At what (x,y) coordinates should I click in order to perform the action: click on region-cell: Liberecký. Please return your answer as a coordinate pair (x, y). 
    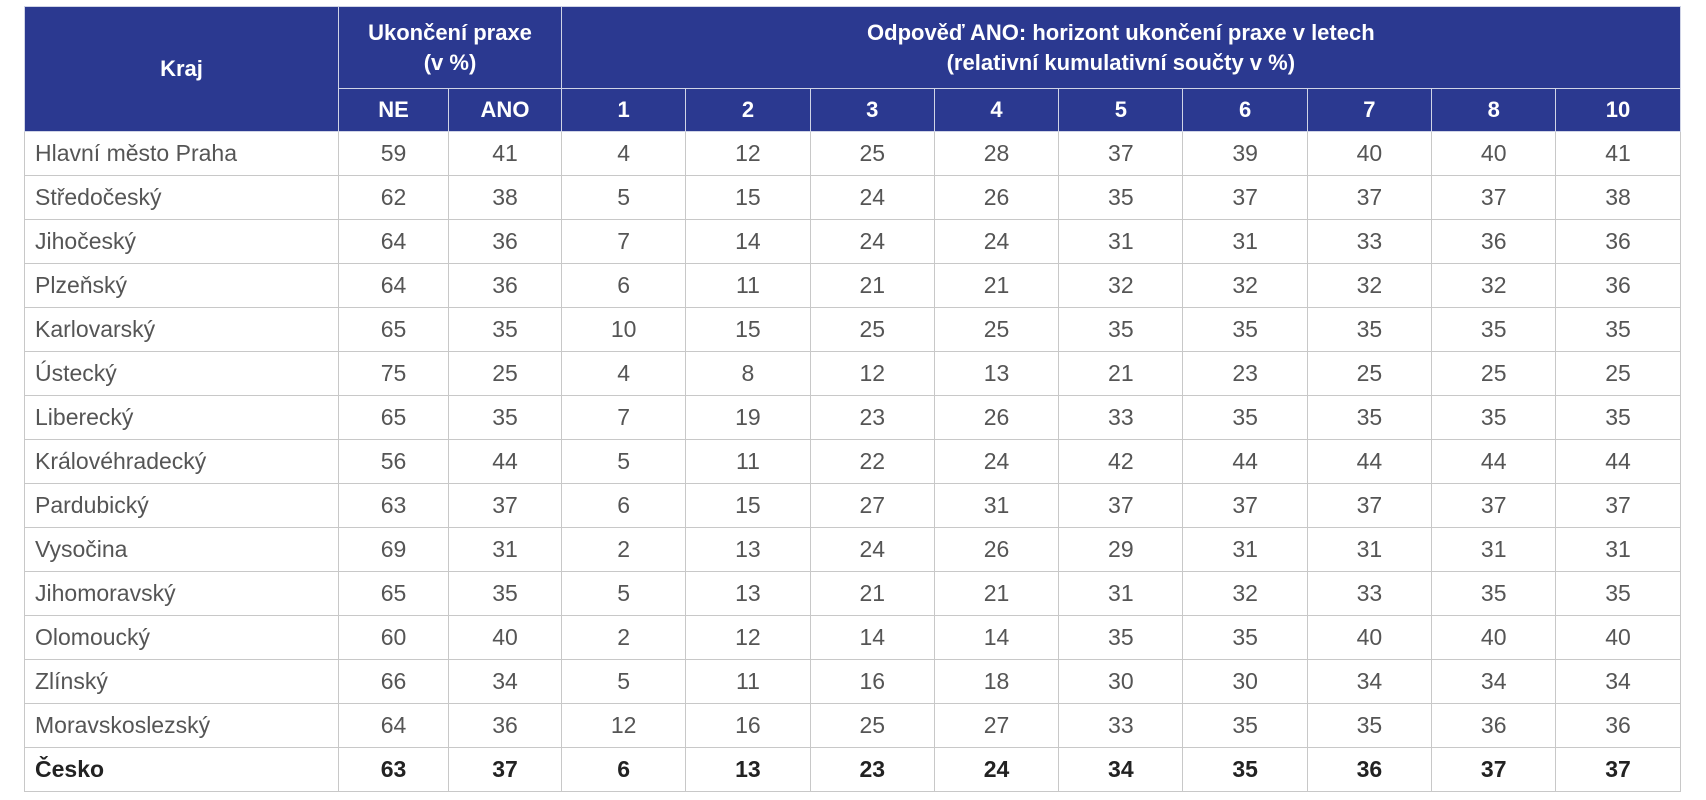
    Looking at the image, I should click on (181, 417).